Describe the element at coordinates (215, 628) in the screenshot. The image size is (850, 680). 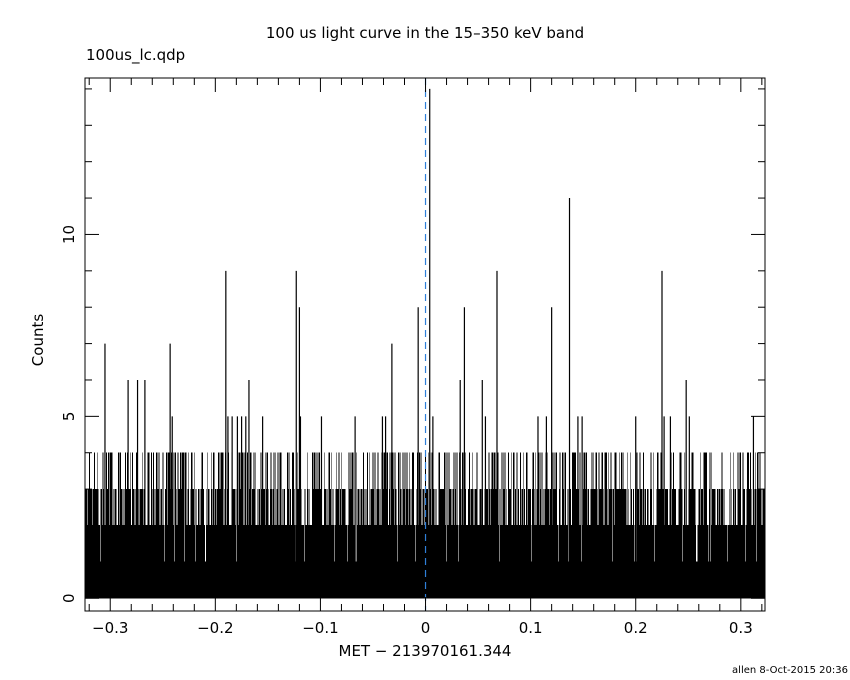
I see `x-tick-label: −0.2` at that location.